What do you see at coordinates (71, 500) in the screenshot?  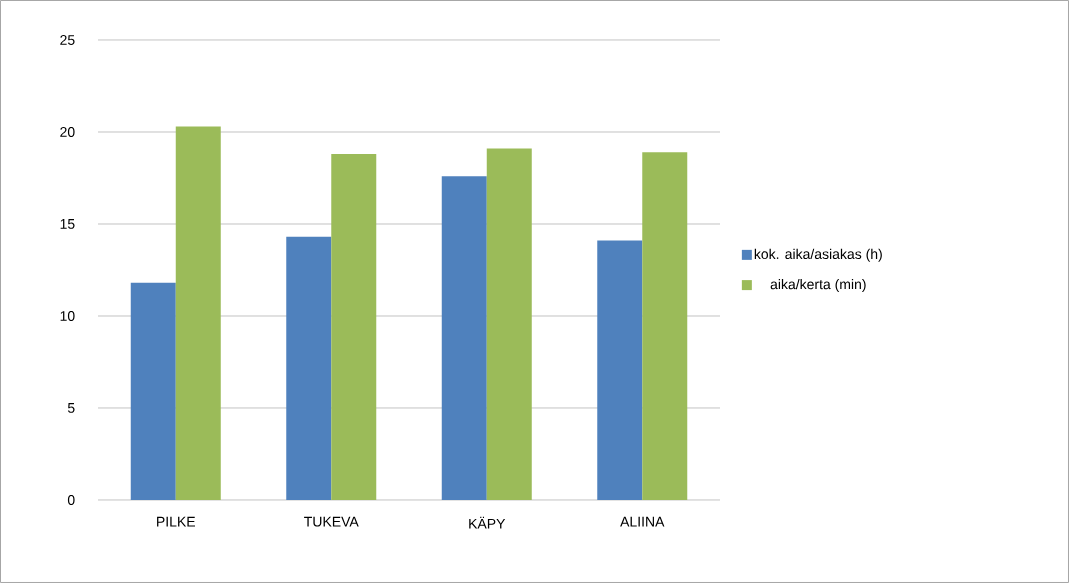 I see `y-tick-label: 0` at bounding box center [71, 500].